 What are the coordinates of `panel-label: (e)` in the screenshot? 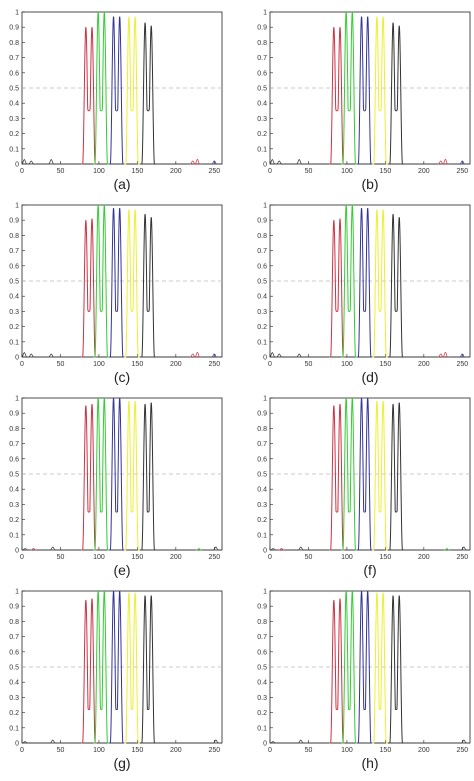 It's located at (121, 570).